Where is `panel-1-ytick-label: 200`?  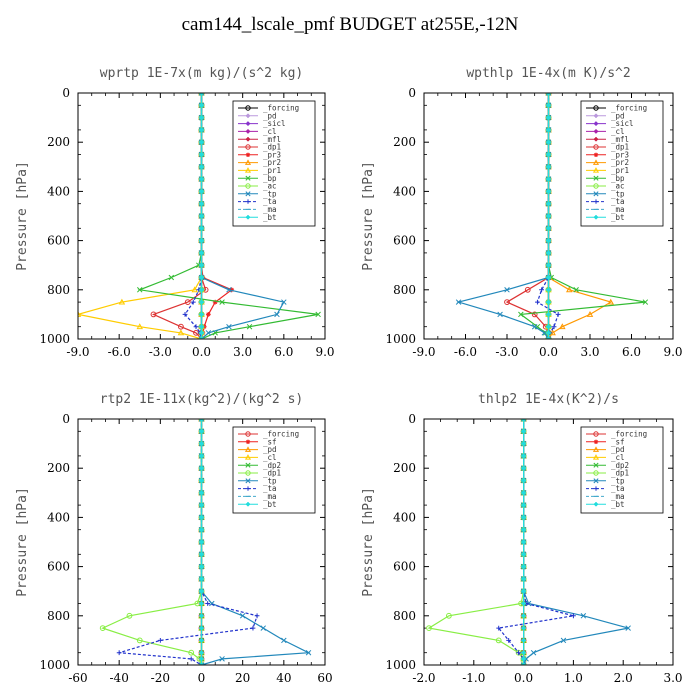 panel-1-ytick-label: 200 is located at coordinates (58, 142).